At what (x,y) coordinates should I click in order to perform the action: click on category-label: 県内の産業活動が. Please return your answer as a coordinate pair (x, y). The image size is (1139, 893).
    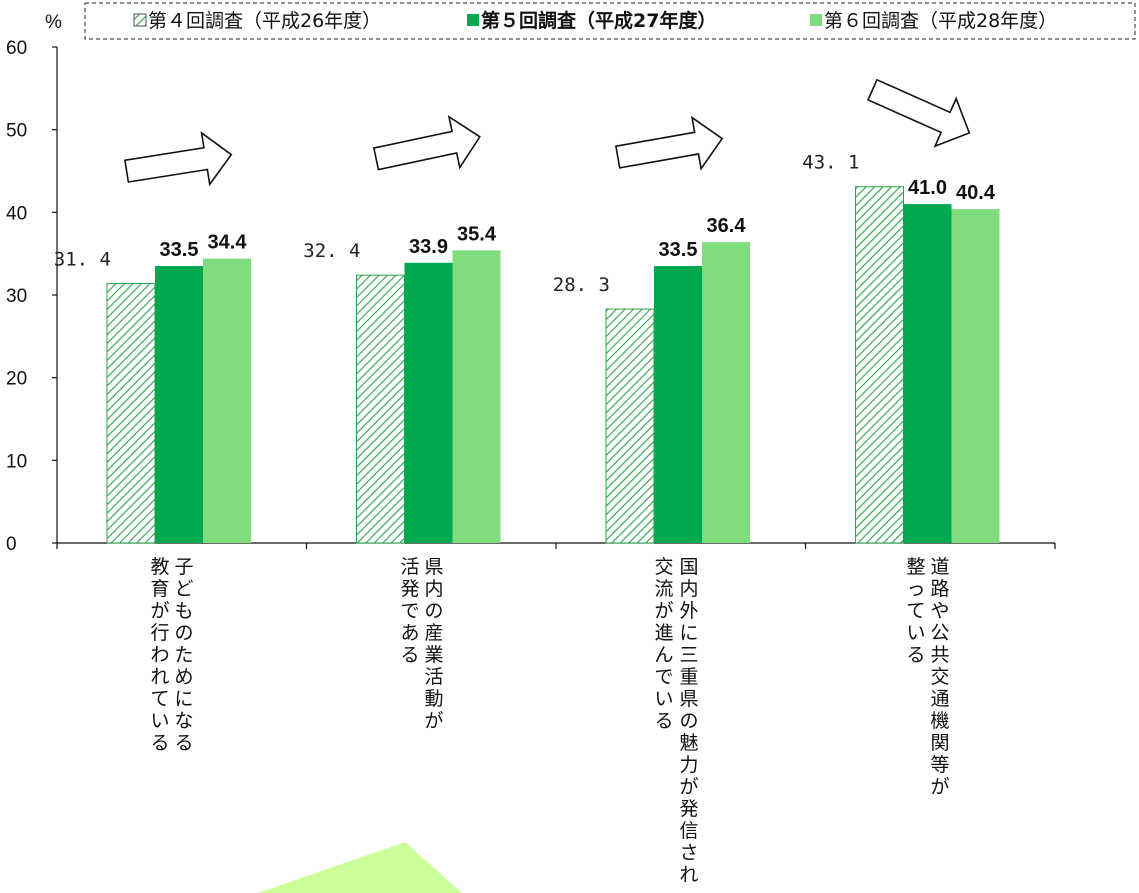
    Looking at the image, I should click on (433, 644).